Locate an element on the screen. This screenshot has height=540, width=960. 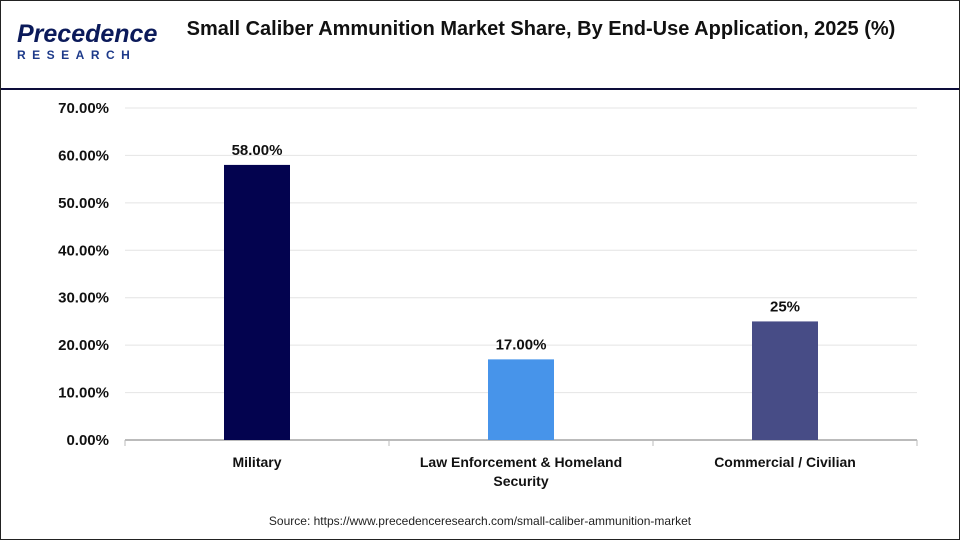
y-tick-label: 20.00% is located at coordinates (83, 345).